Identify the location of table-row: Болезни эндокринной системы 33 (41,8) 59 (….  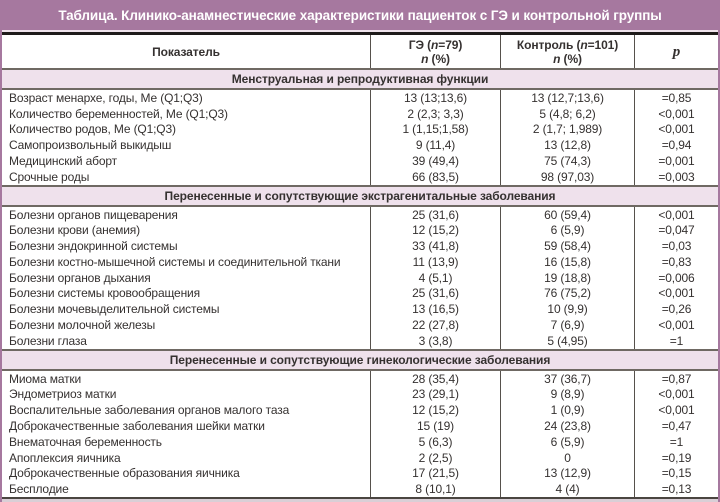
(360, 246).